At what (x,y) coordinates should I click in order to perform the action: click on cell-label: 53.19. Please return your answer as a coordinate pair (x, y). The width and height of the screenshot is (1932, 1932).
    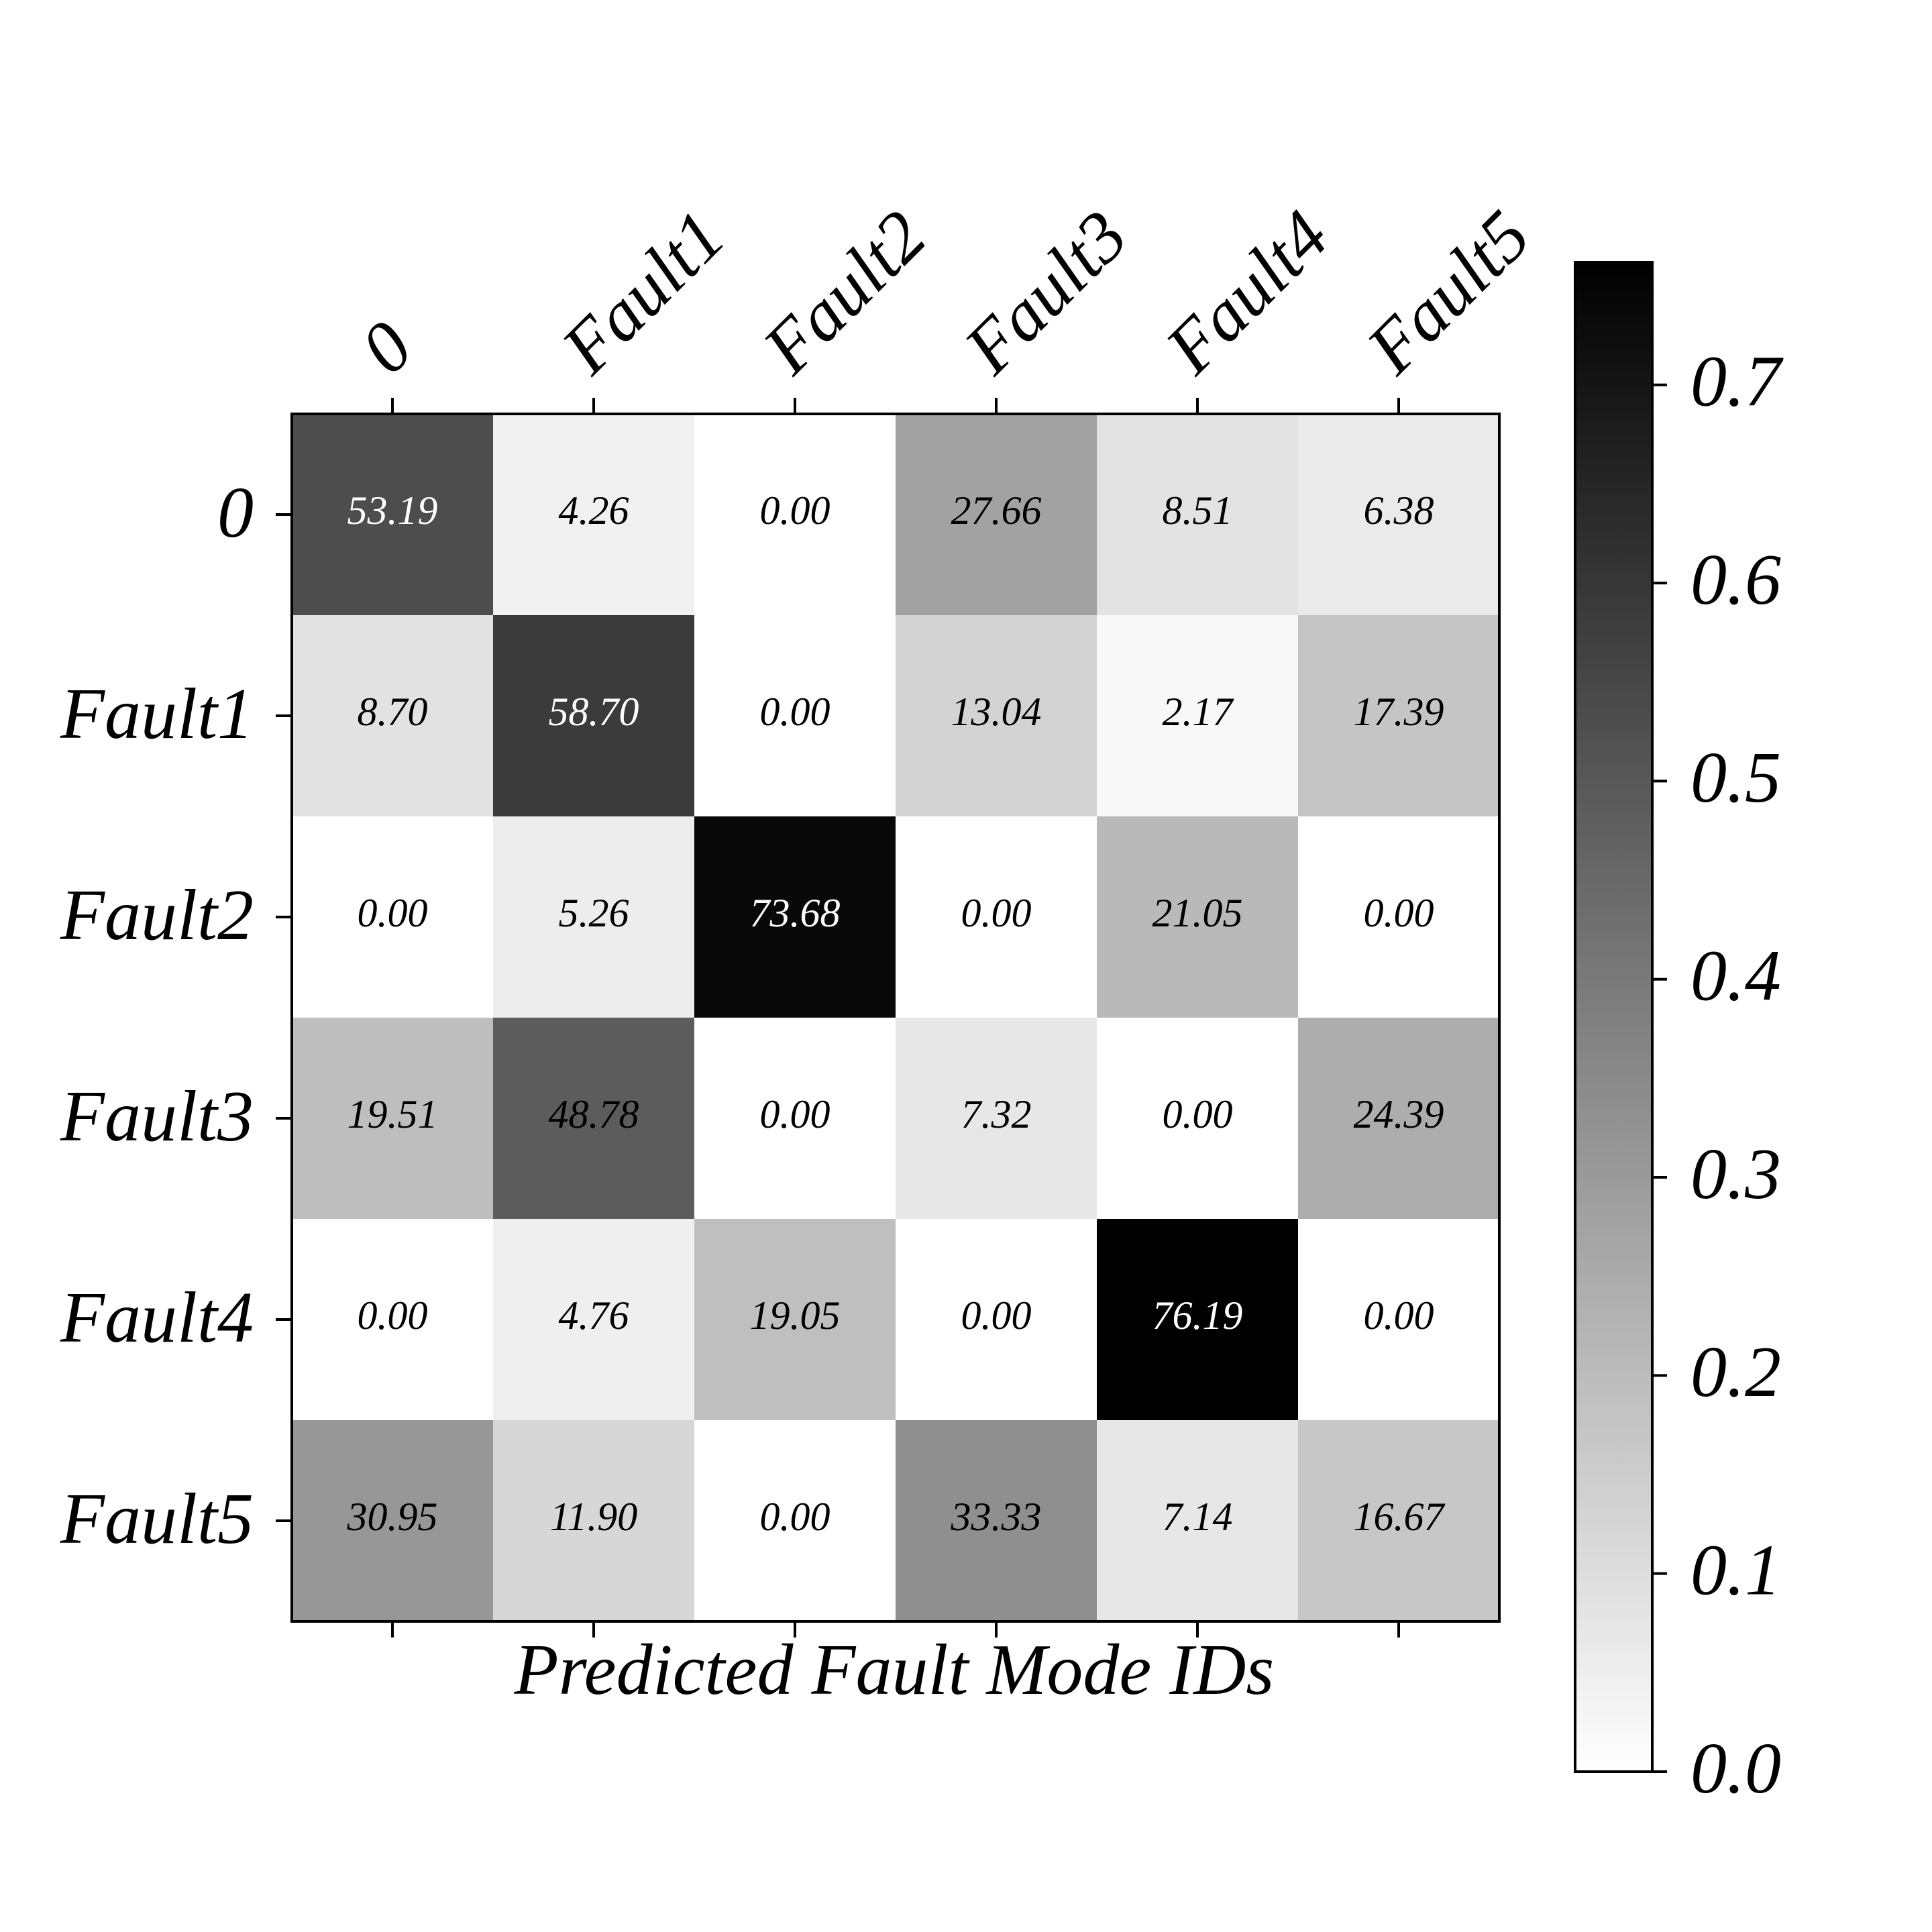
    Looking at the image, I should click on (392, 510).